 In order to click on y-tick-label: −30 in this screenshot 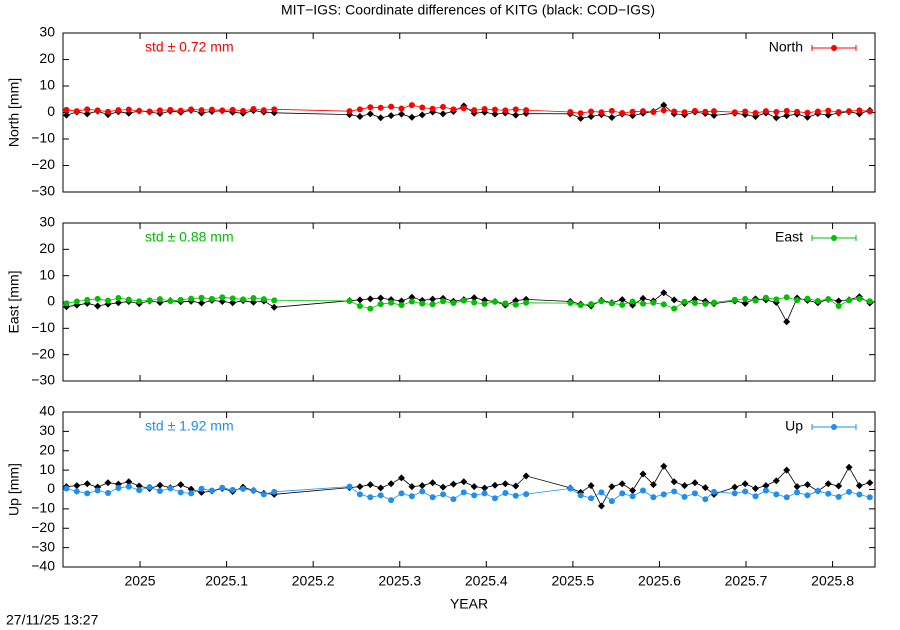, I will do `click(43, 380)`.